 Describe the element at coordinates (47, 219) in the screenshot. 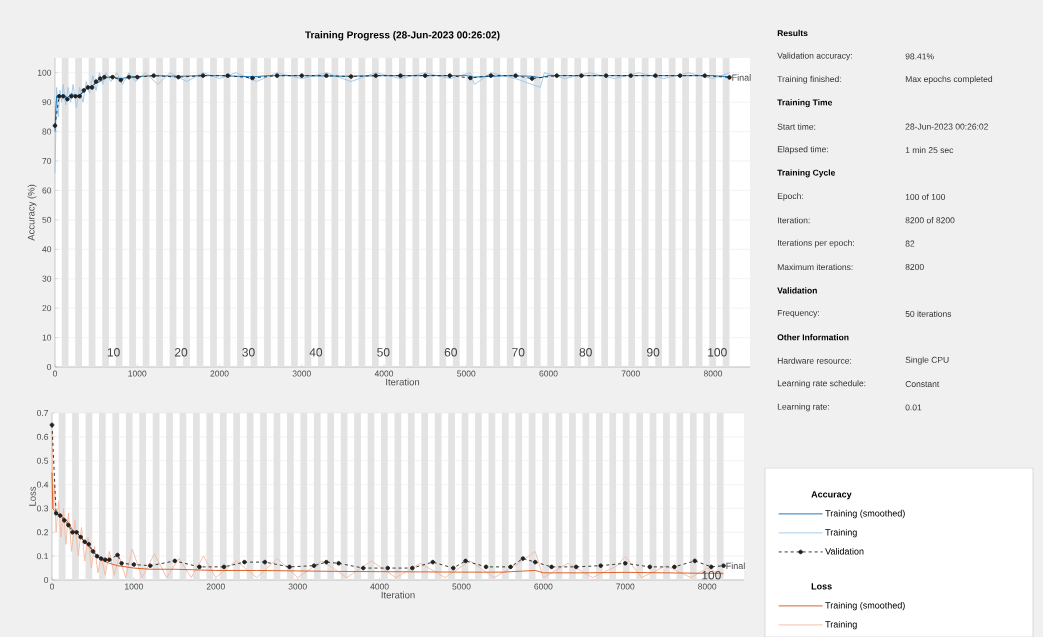

I see `y-tick-label: 50` at that location.